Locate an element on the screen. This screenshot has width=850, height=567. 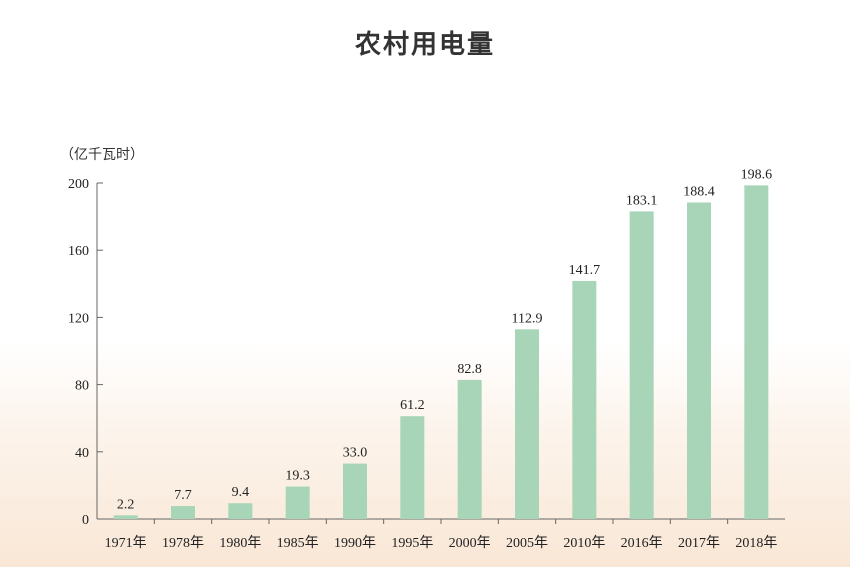
y-tick-label: 0 is located at coordinates (85, 520).